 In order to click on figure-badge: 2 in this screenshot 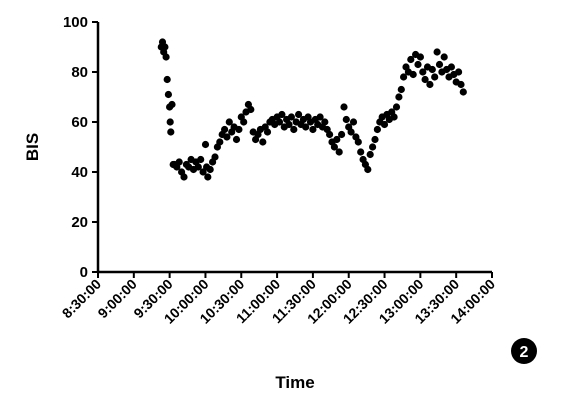, I will do `click(524, 351)`.